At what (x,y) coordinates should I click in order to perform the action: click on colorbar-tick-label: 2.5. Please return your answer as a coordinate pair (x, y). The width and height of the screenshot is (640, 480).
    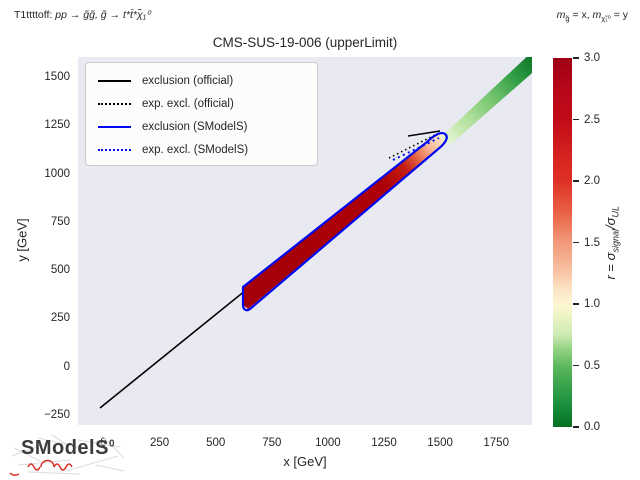
    Looking at the image, I should click on (592, 119).